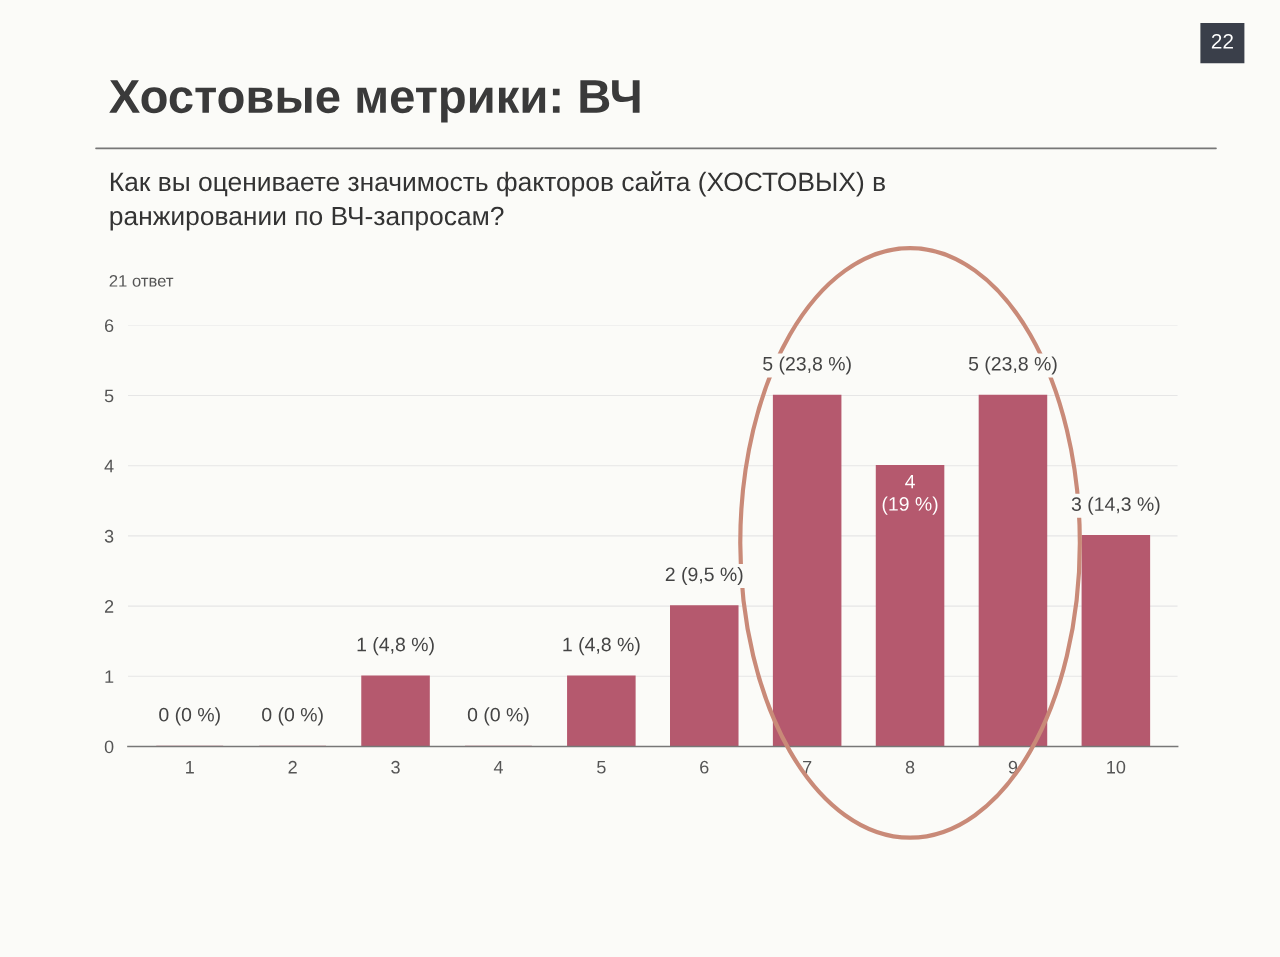 Image resolution: width=1280 pixels, height=957 pixels. I want to click on x-tick-label: 6, so click(704, 767).